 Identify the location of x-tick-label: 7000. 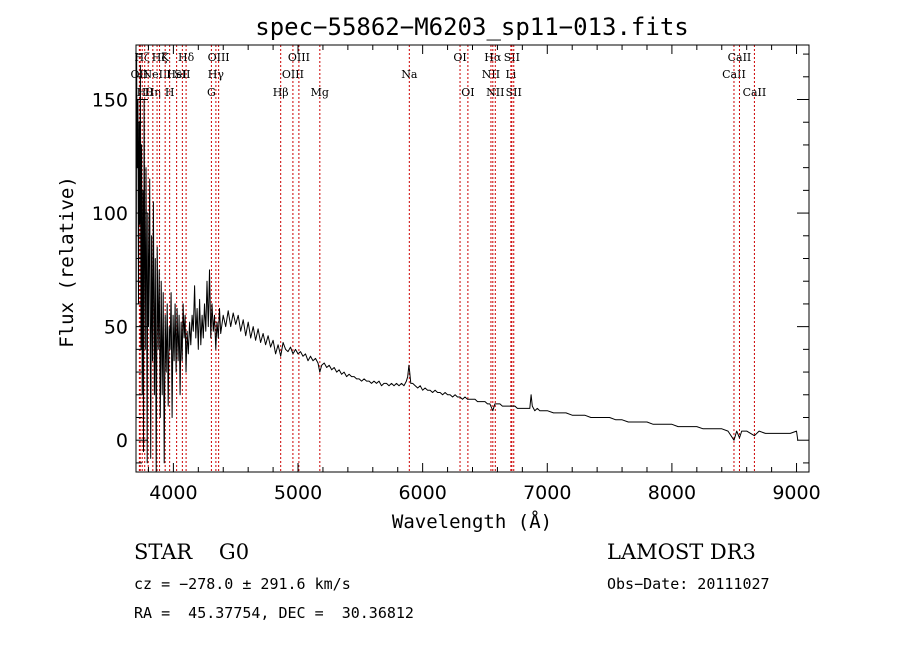
(547, 493).